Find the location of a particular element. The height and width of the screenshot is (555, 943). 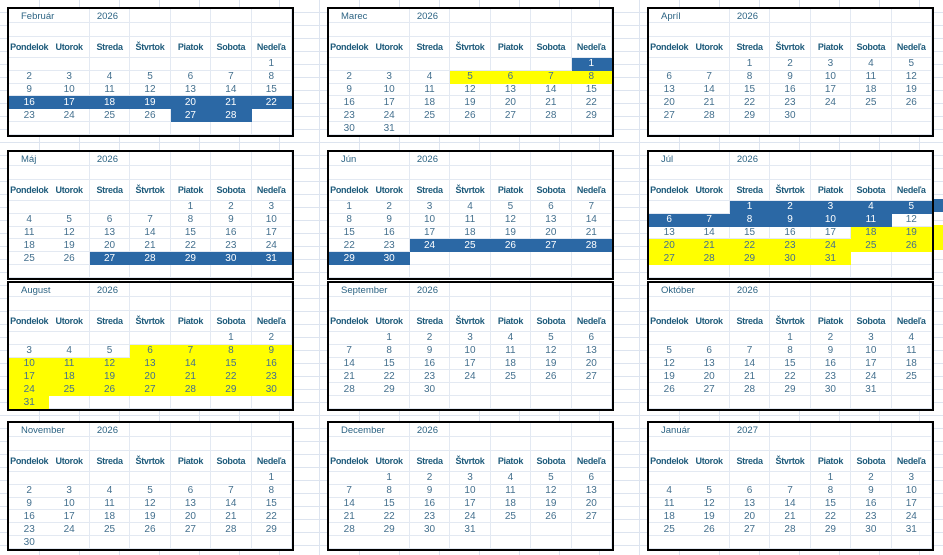

month-year: 2027 is located at coordinates (750, 430).